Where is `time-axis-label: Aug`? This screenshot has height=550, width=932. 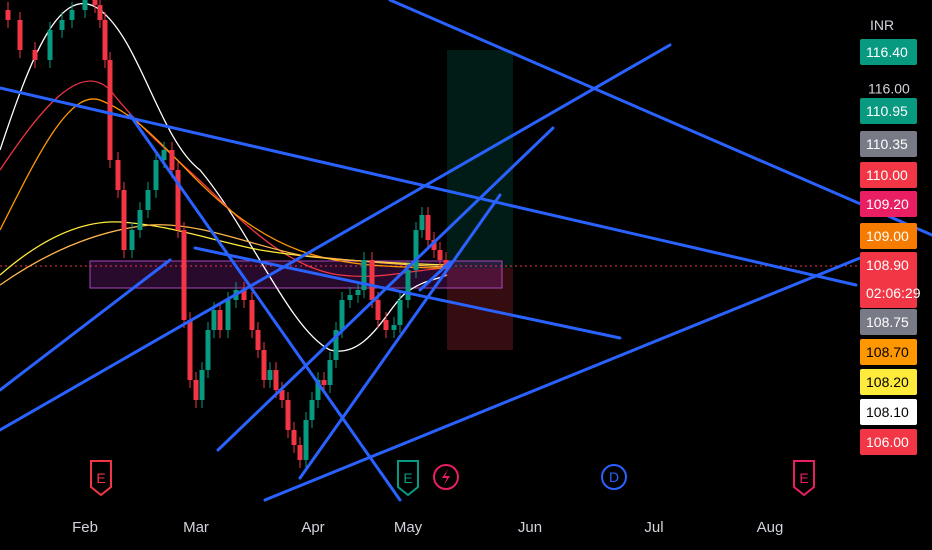 time-axis-label: Aug is located at coordinates (770, 527).